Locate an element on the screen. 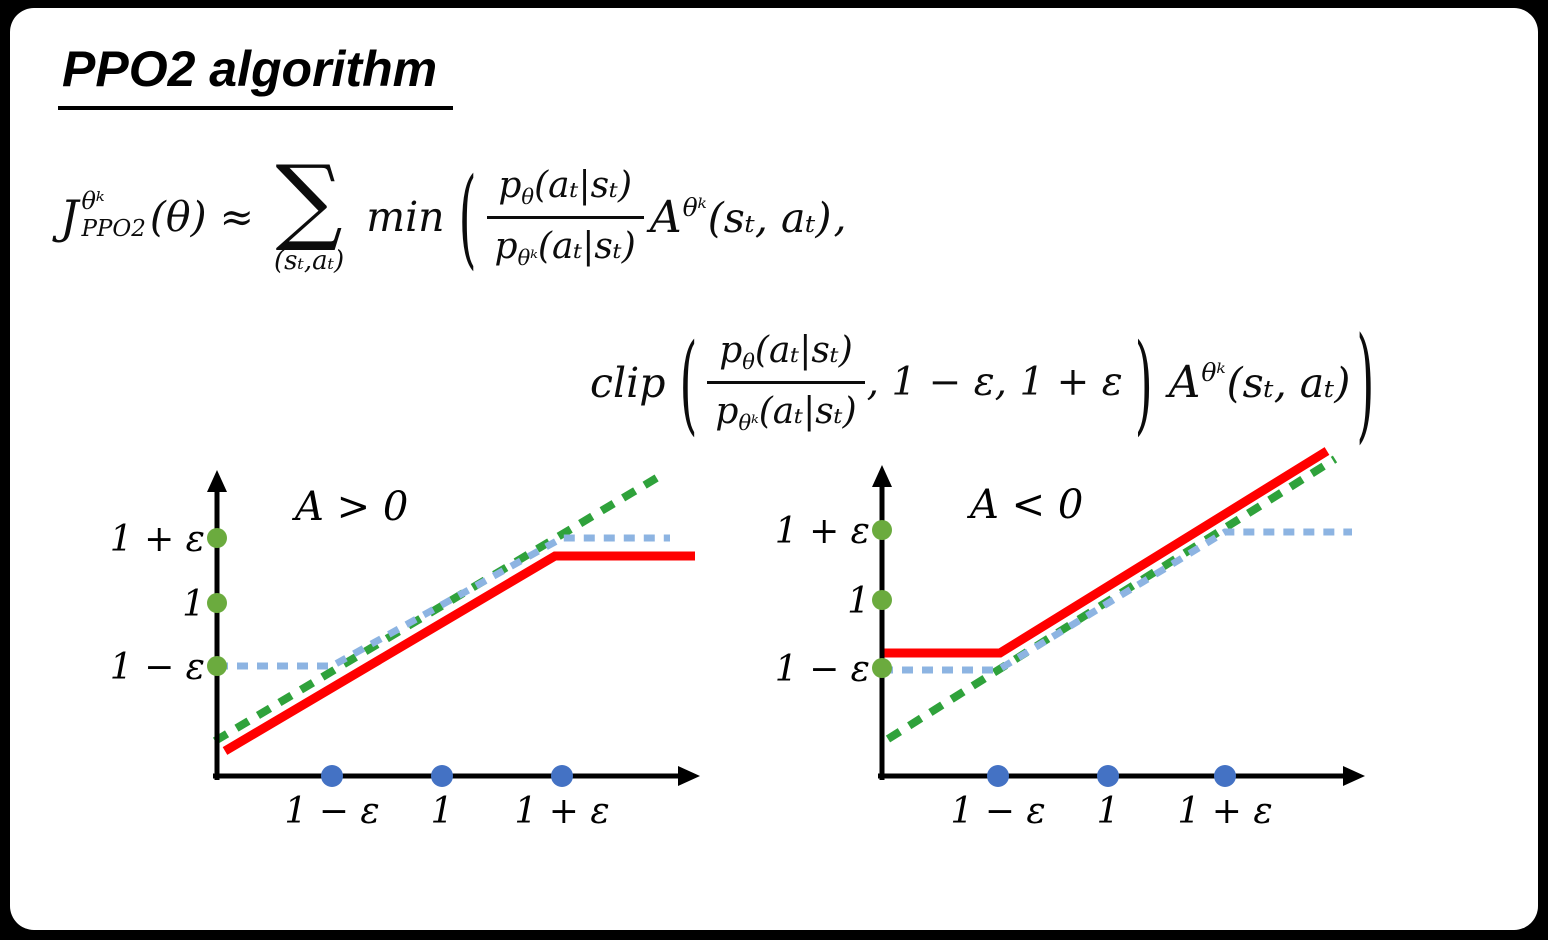 Image resolution: width=1548 pixels, height=940 pixels. plot-a-positive: 1 + ε 1 1 − ε 1 − ε 1 1 + ε A > 0 is located at coordinates (405, 650).